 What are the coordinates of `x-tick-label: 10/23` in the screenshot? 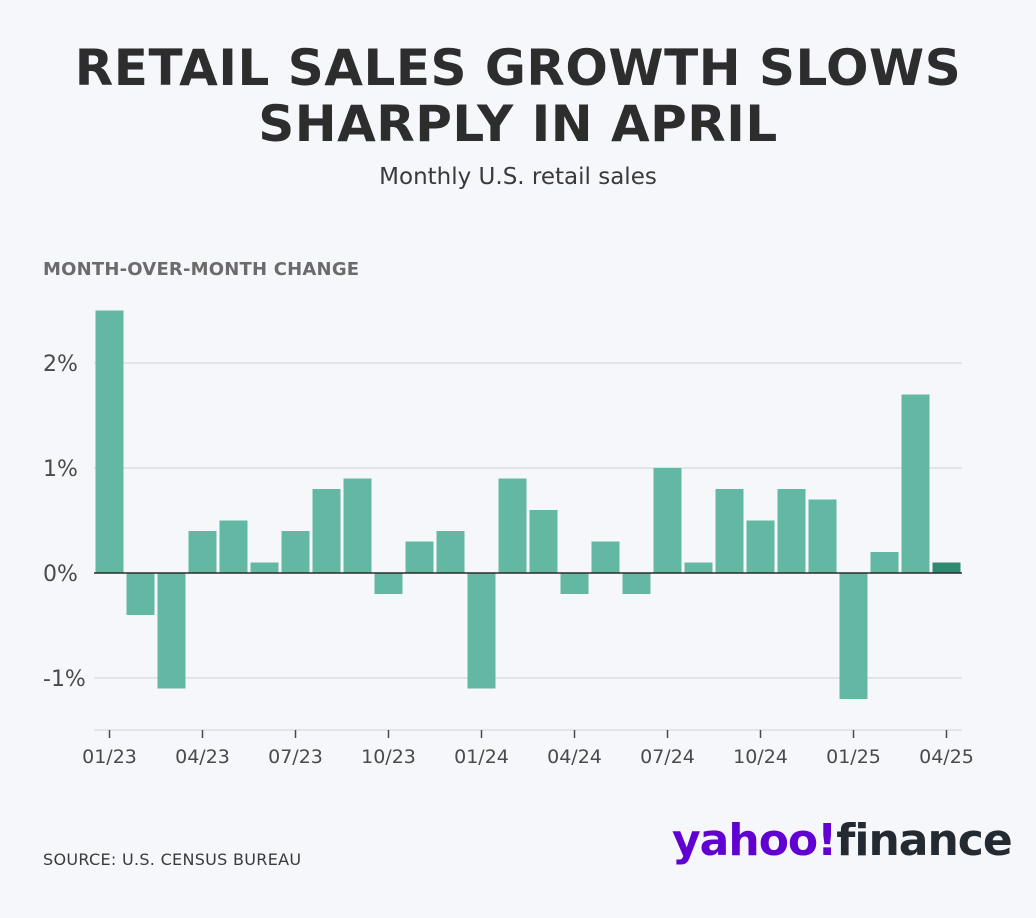 It's located at (388, 757).